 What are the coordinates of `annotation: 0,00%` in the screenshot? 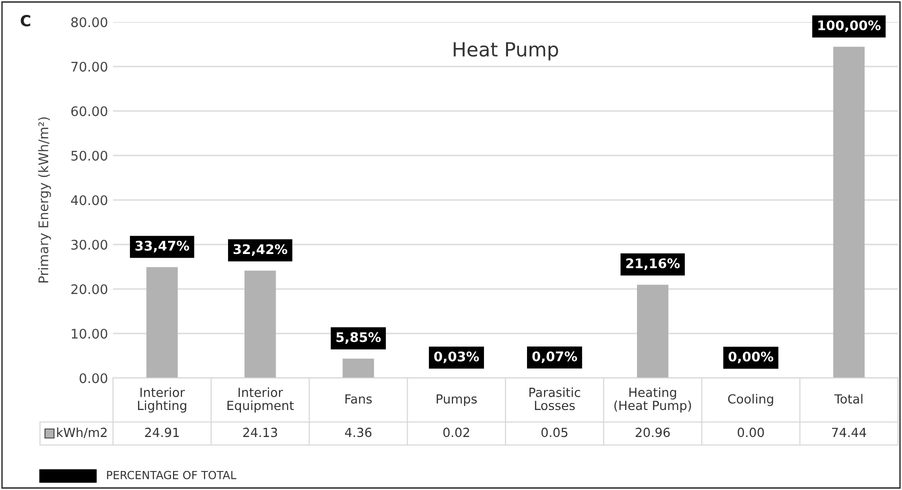 It's located at (751, 358).